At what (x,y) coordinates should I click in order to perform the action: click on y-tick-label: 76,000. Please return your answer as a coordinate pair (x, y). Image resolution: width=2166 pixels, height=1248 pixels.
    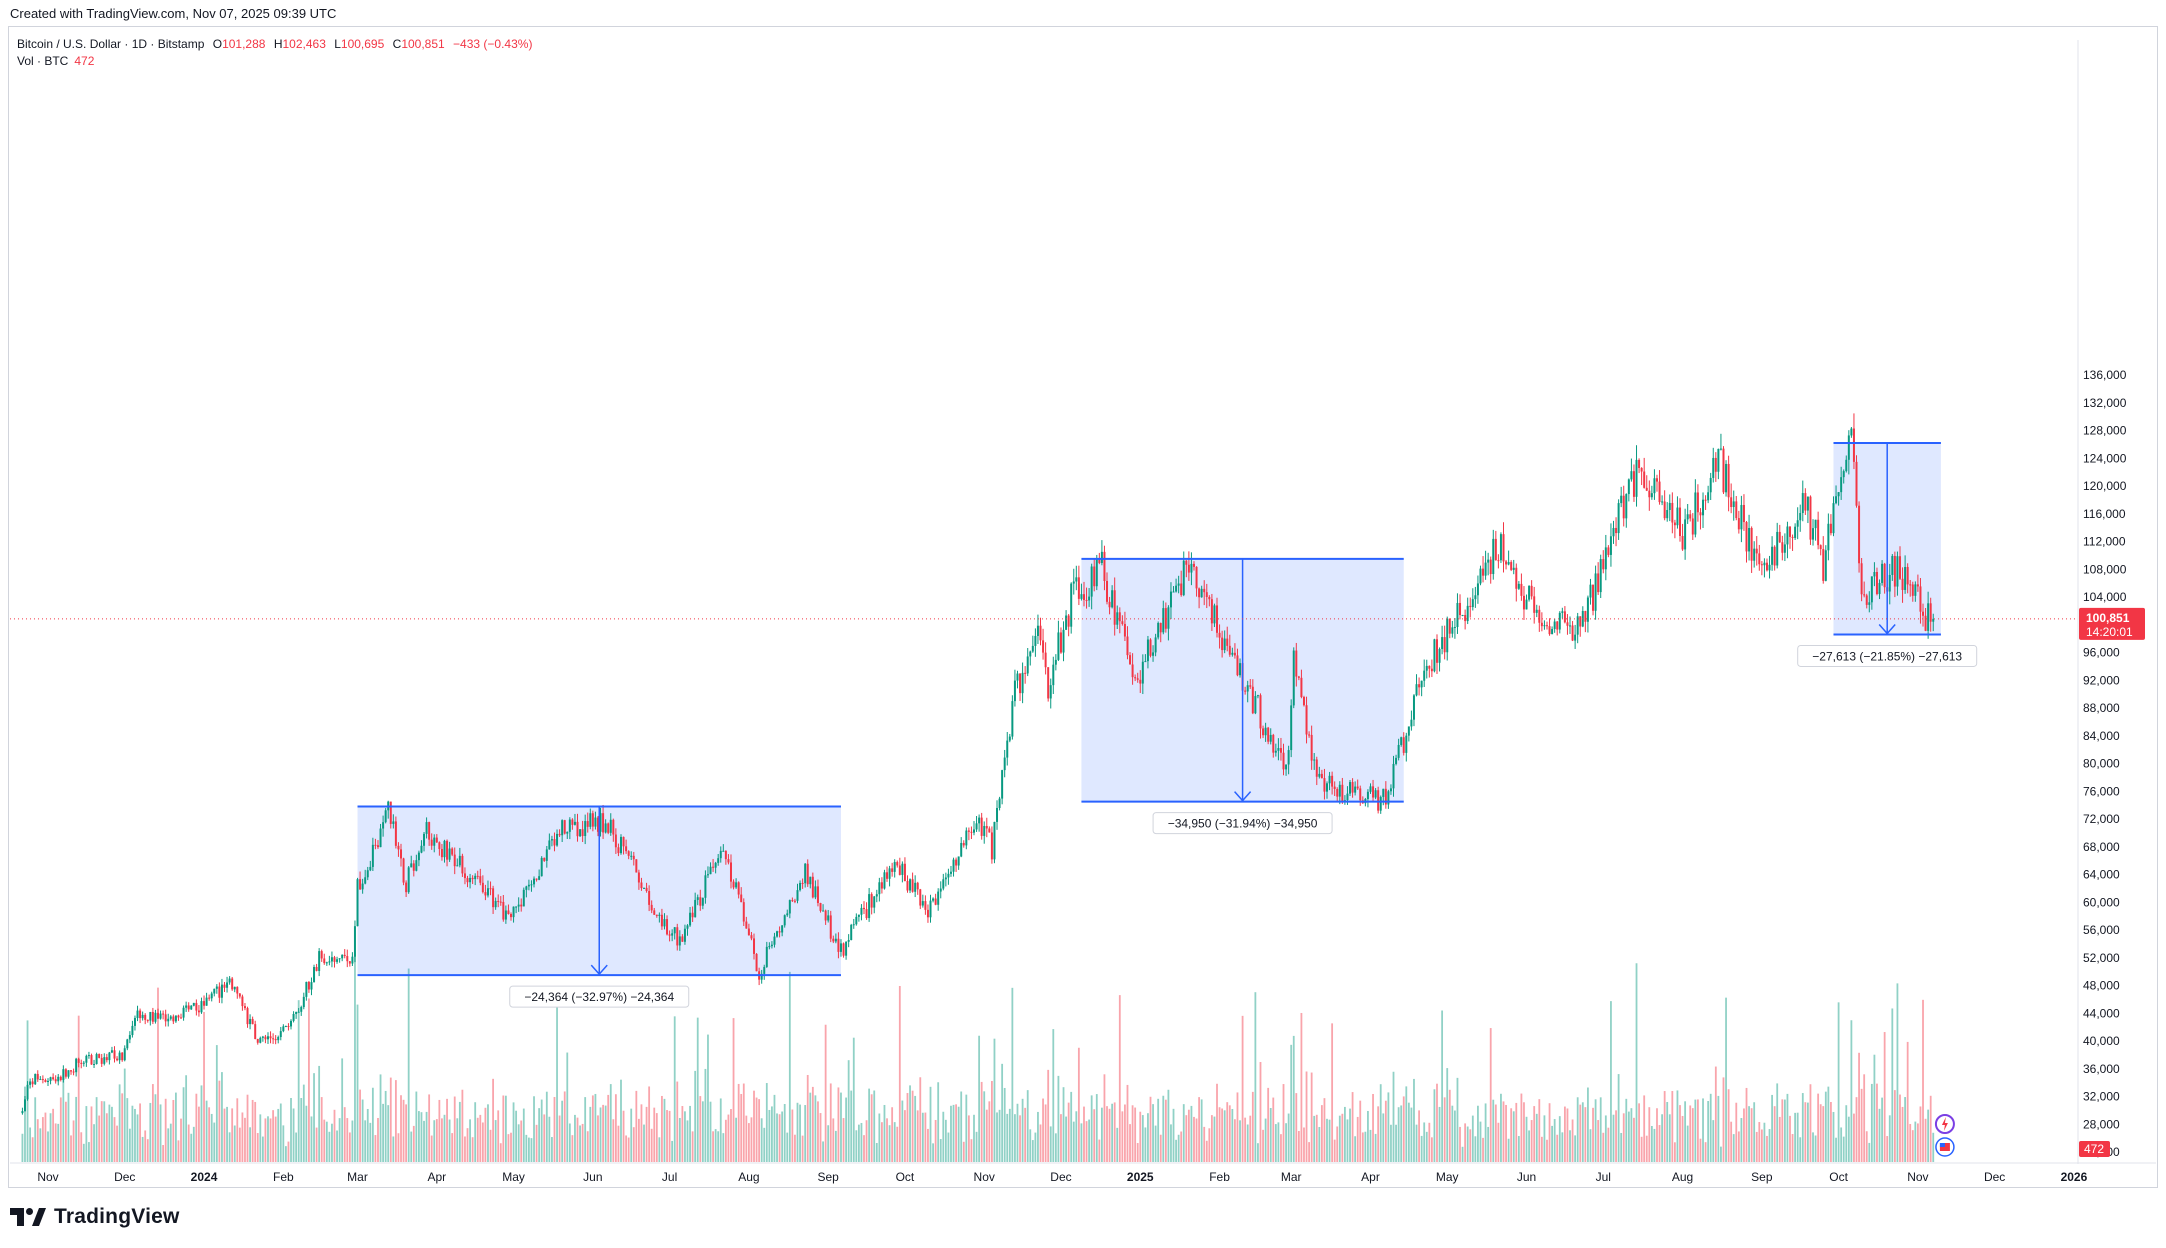
    Looking at the image, I should click on (2101, 791).